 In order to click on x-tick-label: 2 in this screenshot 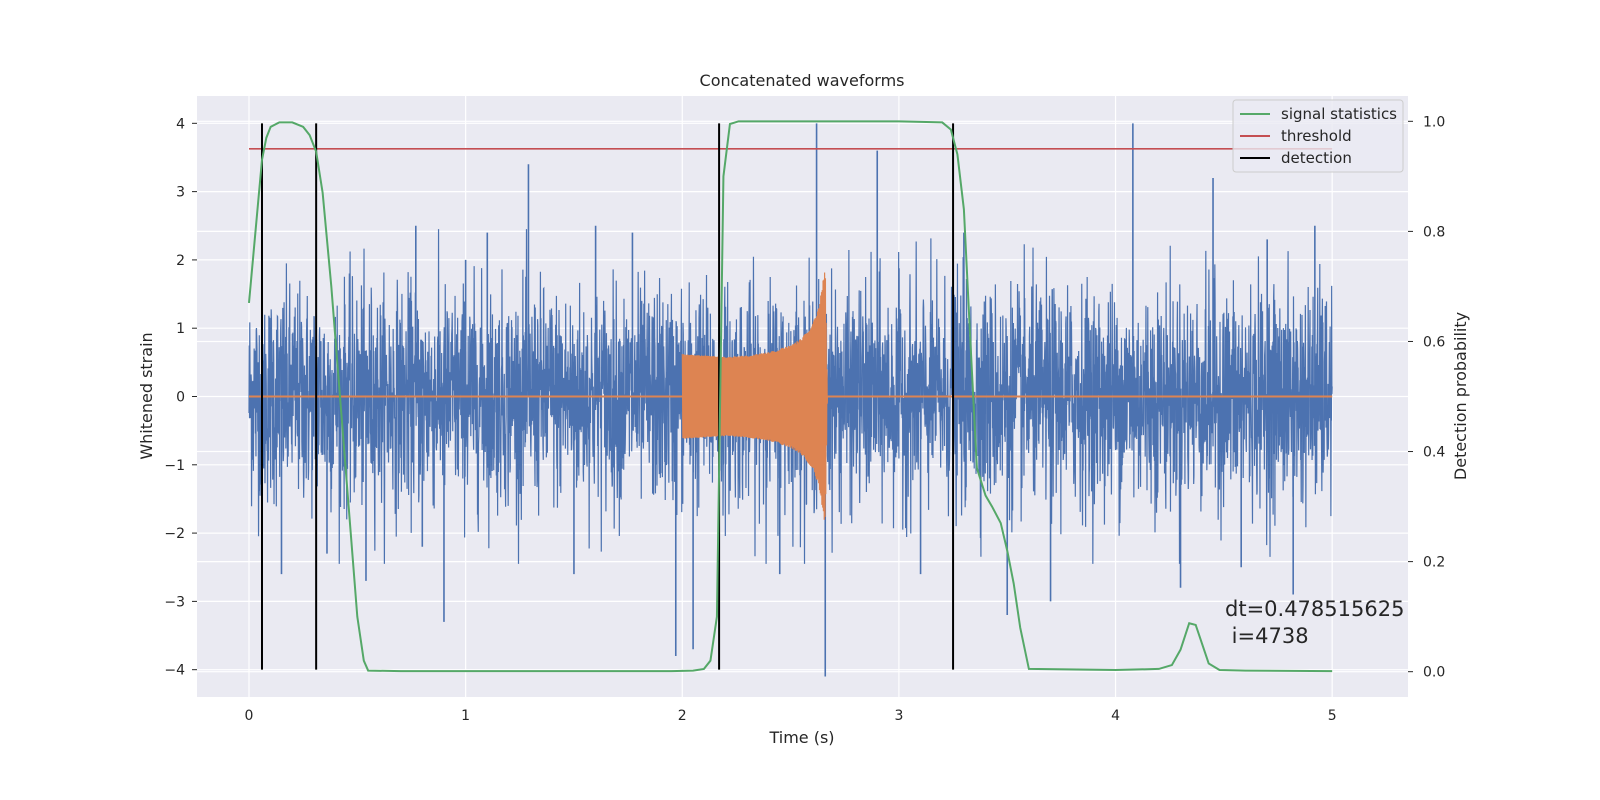, I will do `click(682, 716)`.